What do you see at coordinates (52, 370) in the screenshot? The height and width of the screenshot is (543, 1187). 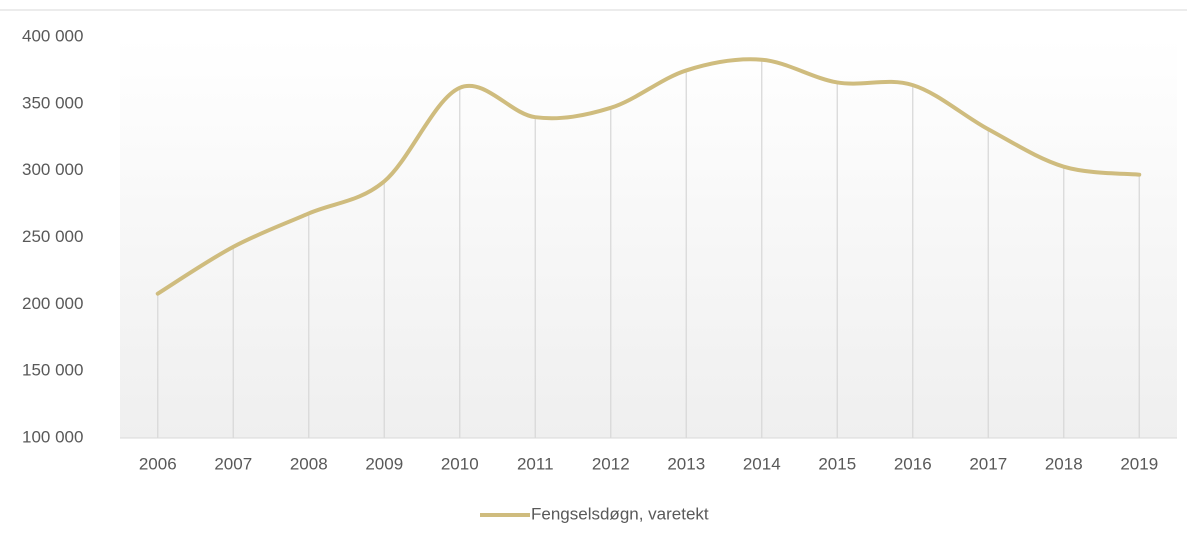 I see `y-tick-label: 150 000` at bounding box center [52, 370].